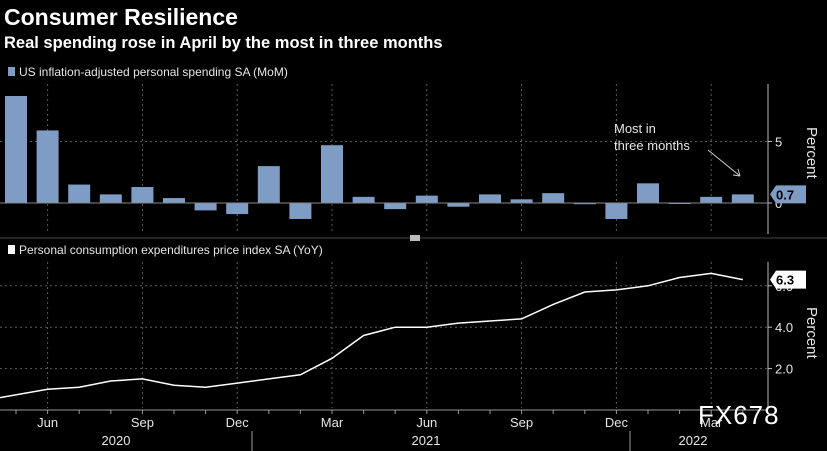 The image size is (827, 451). Describe the element at coordinates (693, 440) in the screenshot. I see `x-year-label: 2022` at that location.